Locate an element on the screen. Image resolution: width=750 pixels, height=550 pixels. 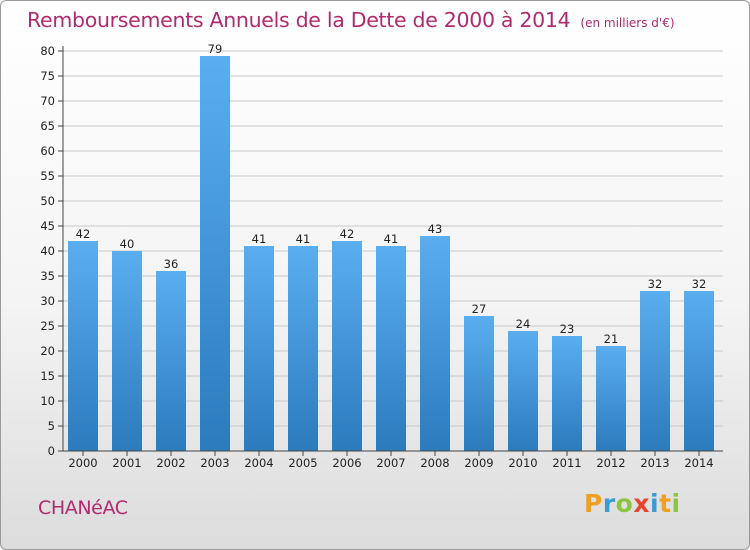
y-tick-label: 45 is located at coordinates (47, 226).